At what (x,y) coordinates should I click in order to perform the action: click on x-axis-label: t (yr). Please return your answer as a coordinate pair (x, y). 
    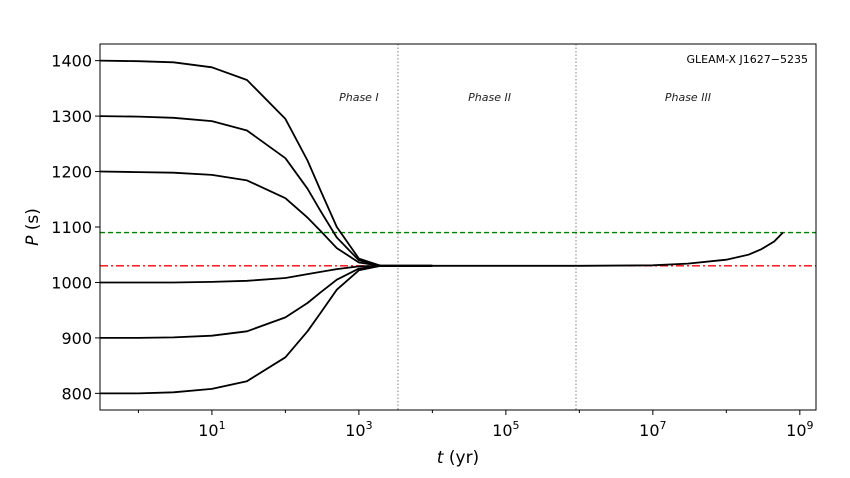
    Looking at the image, I should click on (458, 458).